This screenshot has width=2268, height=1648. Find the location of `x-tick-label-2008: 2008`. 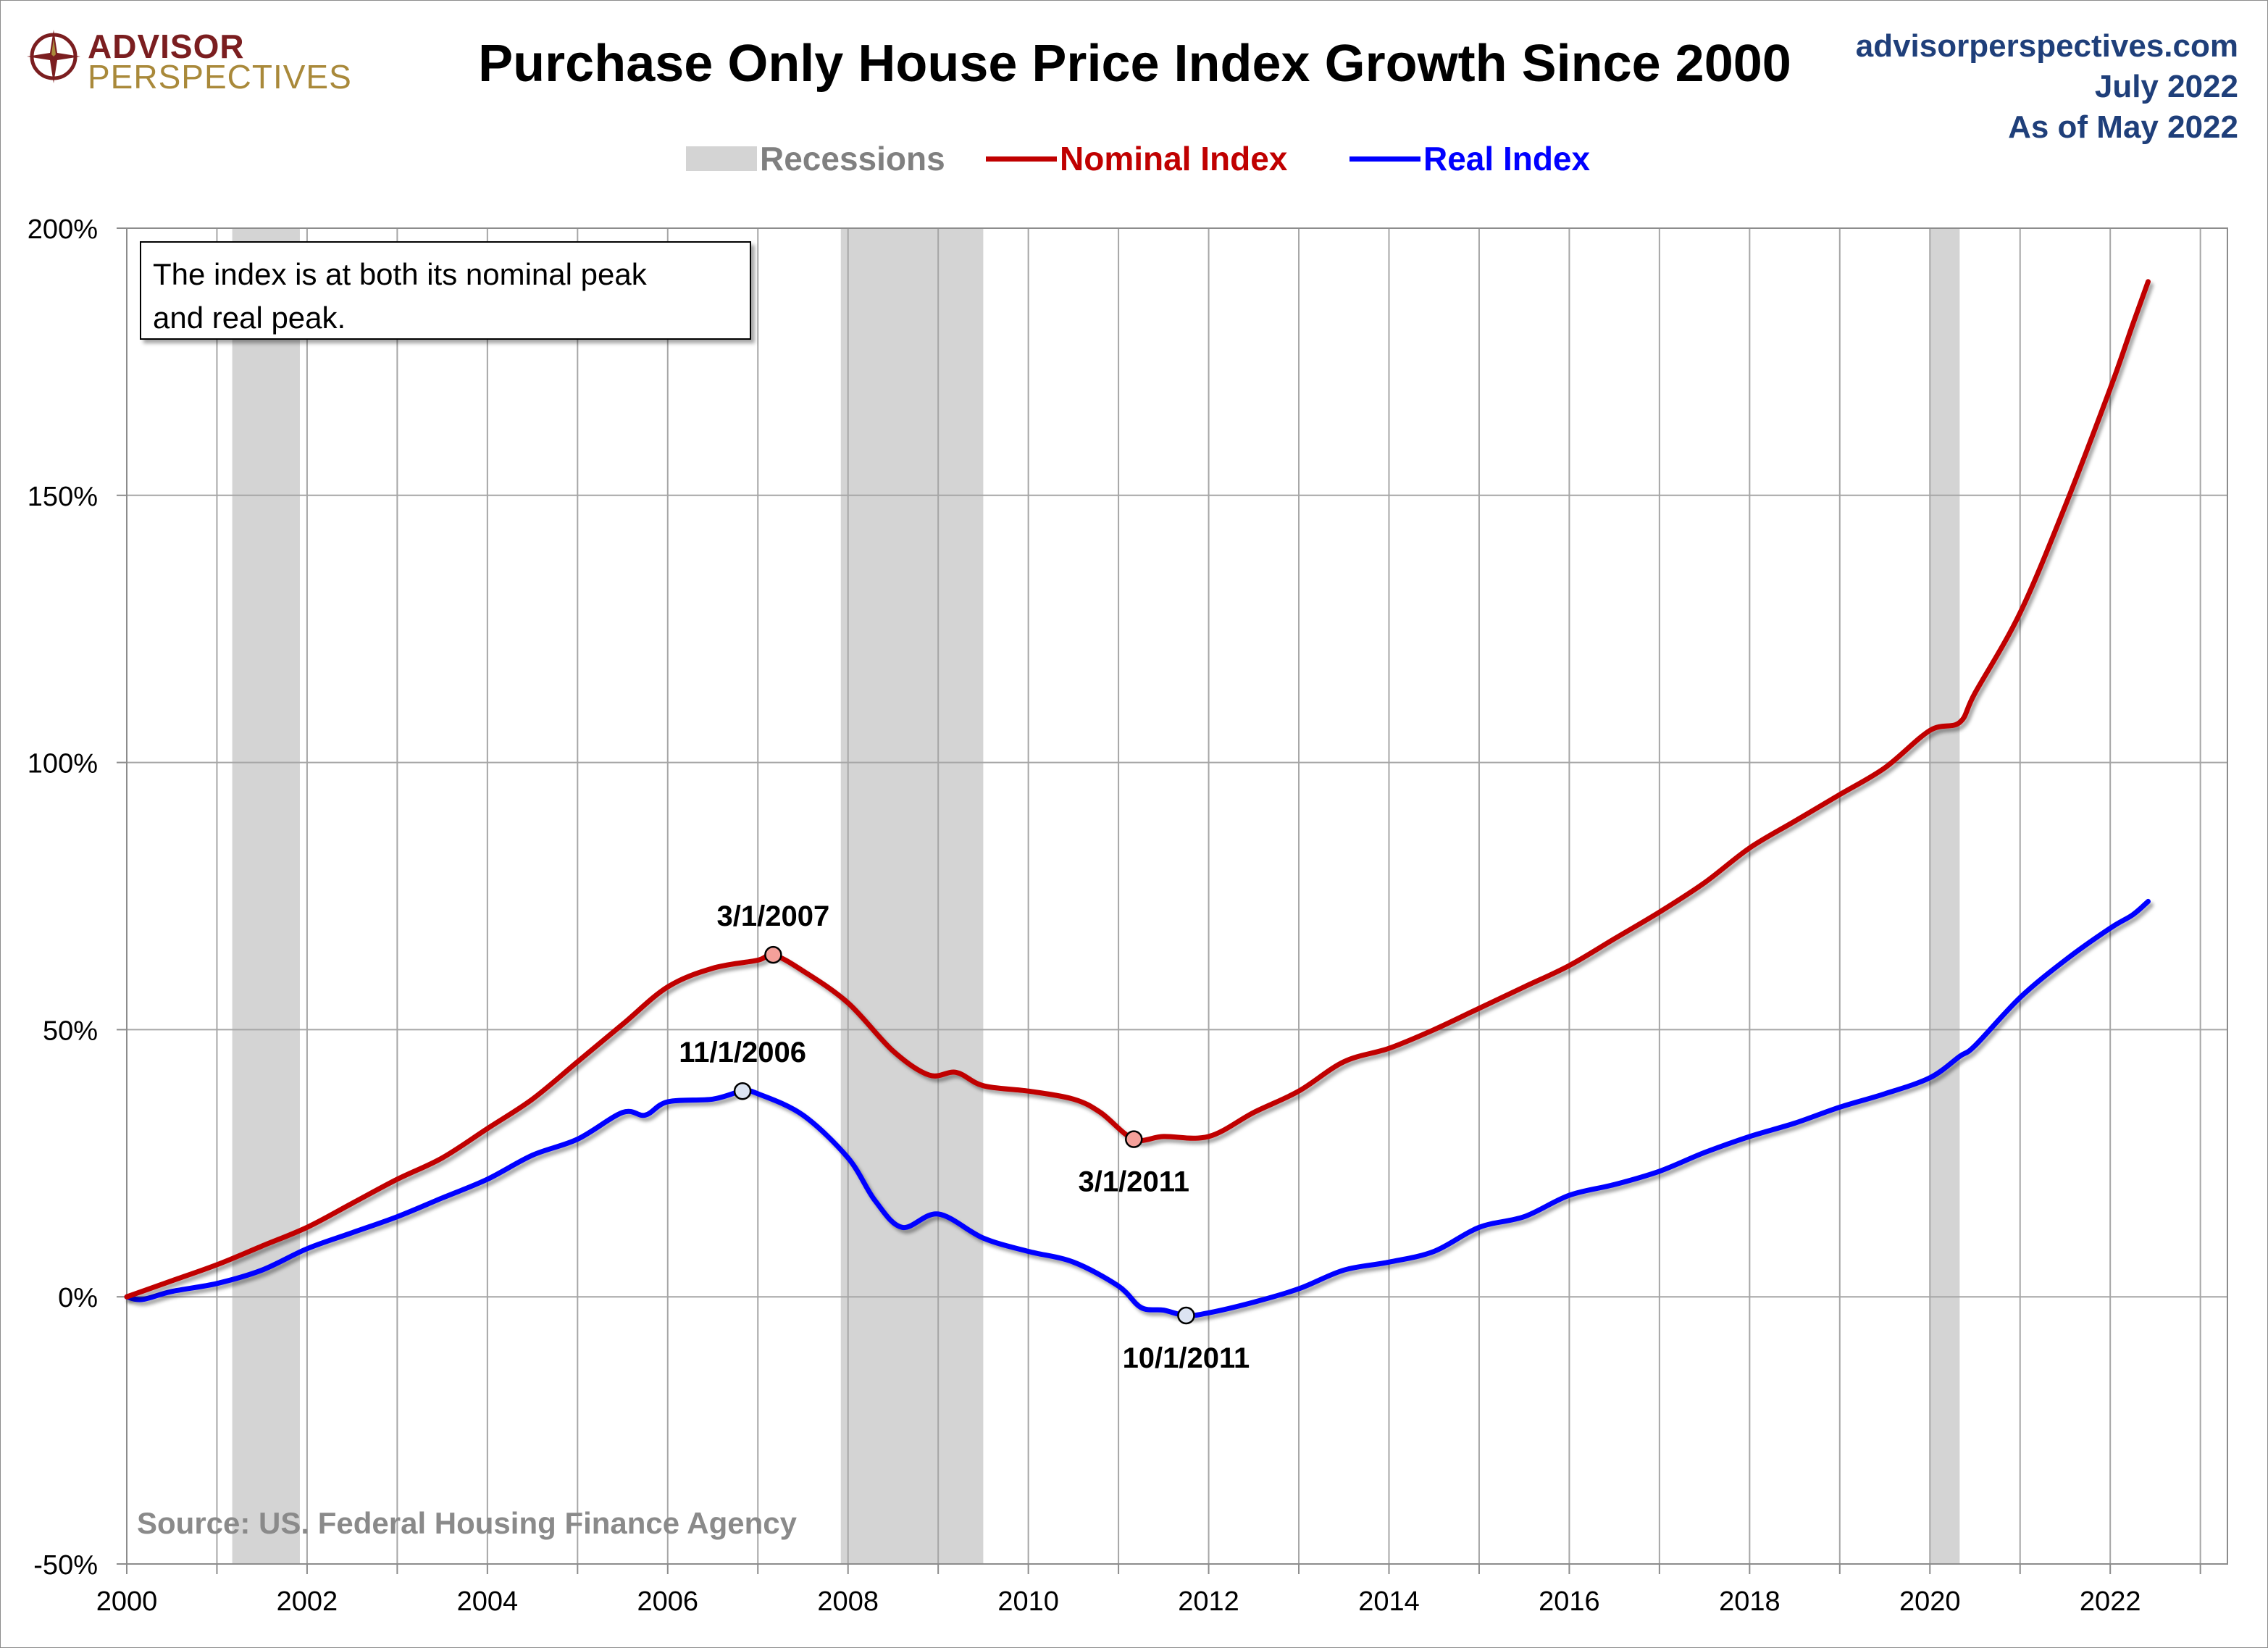

x-tick-label-2008: 2008 is located at coordinates (848, 1601).